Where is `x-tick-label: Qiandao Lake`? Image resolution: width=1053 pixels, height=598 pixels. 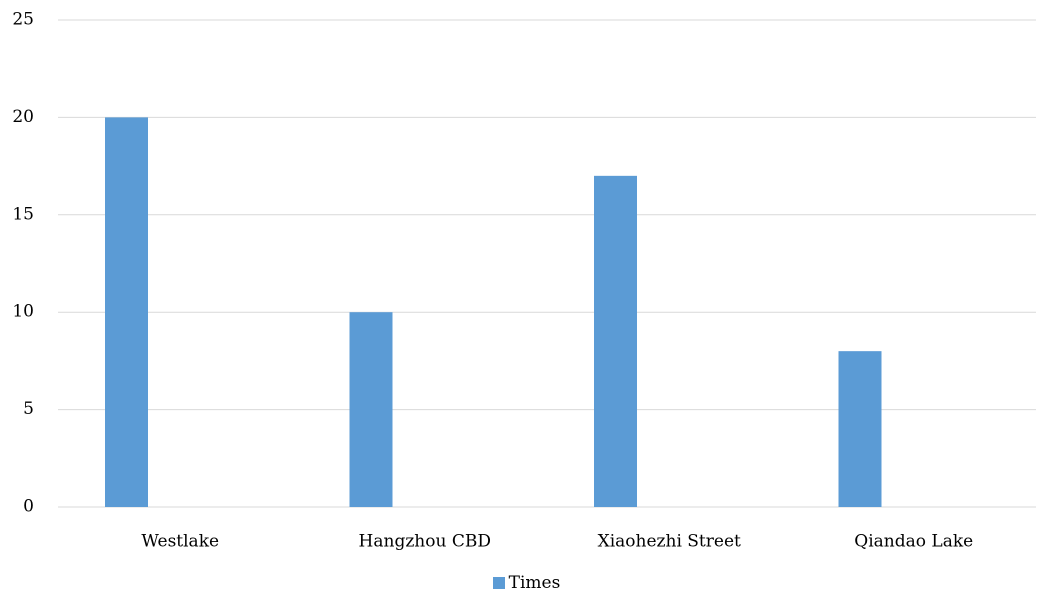 x-tick-label: Qiandao Lake is located at coordinates (913, 542).